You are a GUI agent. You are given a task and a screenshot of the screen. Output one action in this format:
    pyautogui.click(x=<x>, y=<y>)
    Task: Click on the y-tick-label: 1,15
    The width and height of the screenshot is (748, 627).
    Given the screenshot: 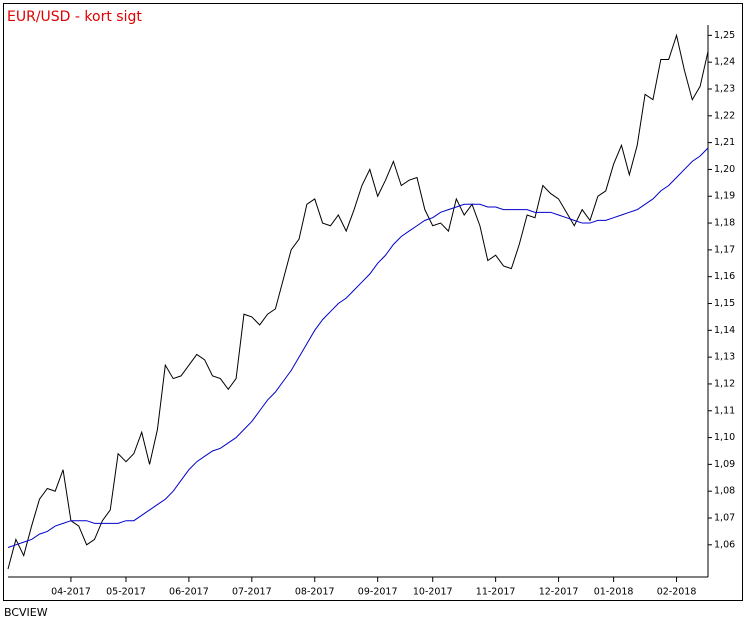 What is the action you would take?
    pyautogui.click(x=724, y=303)
    